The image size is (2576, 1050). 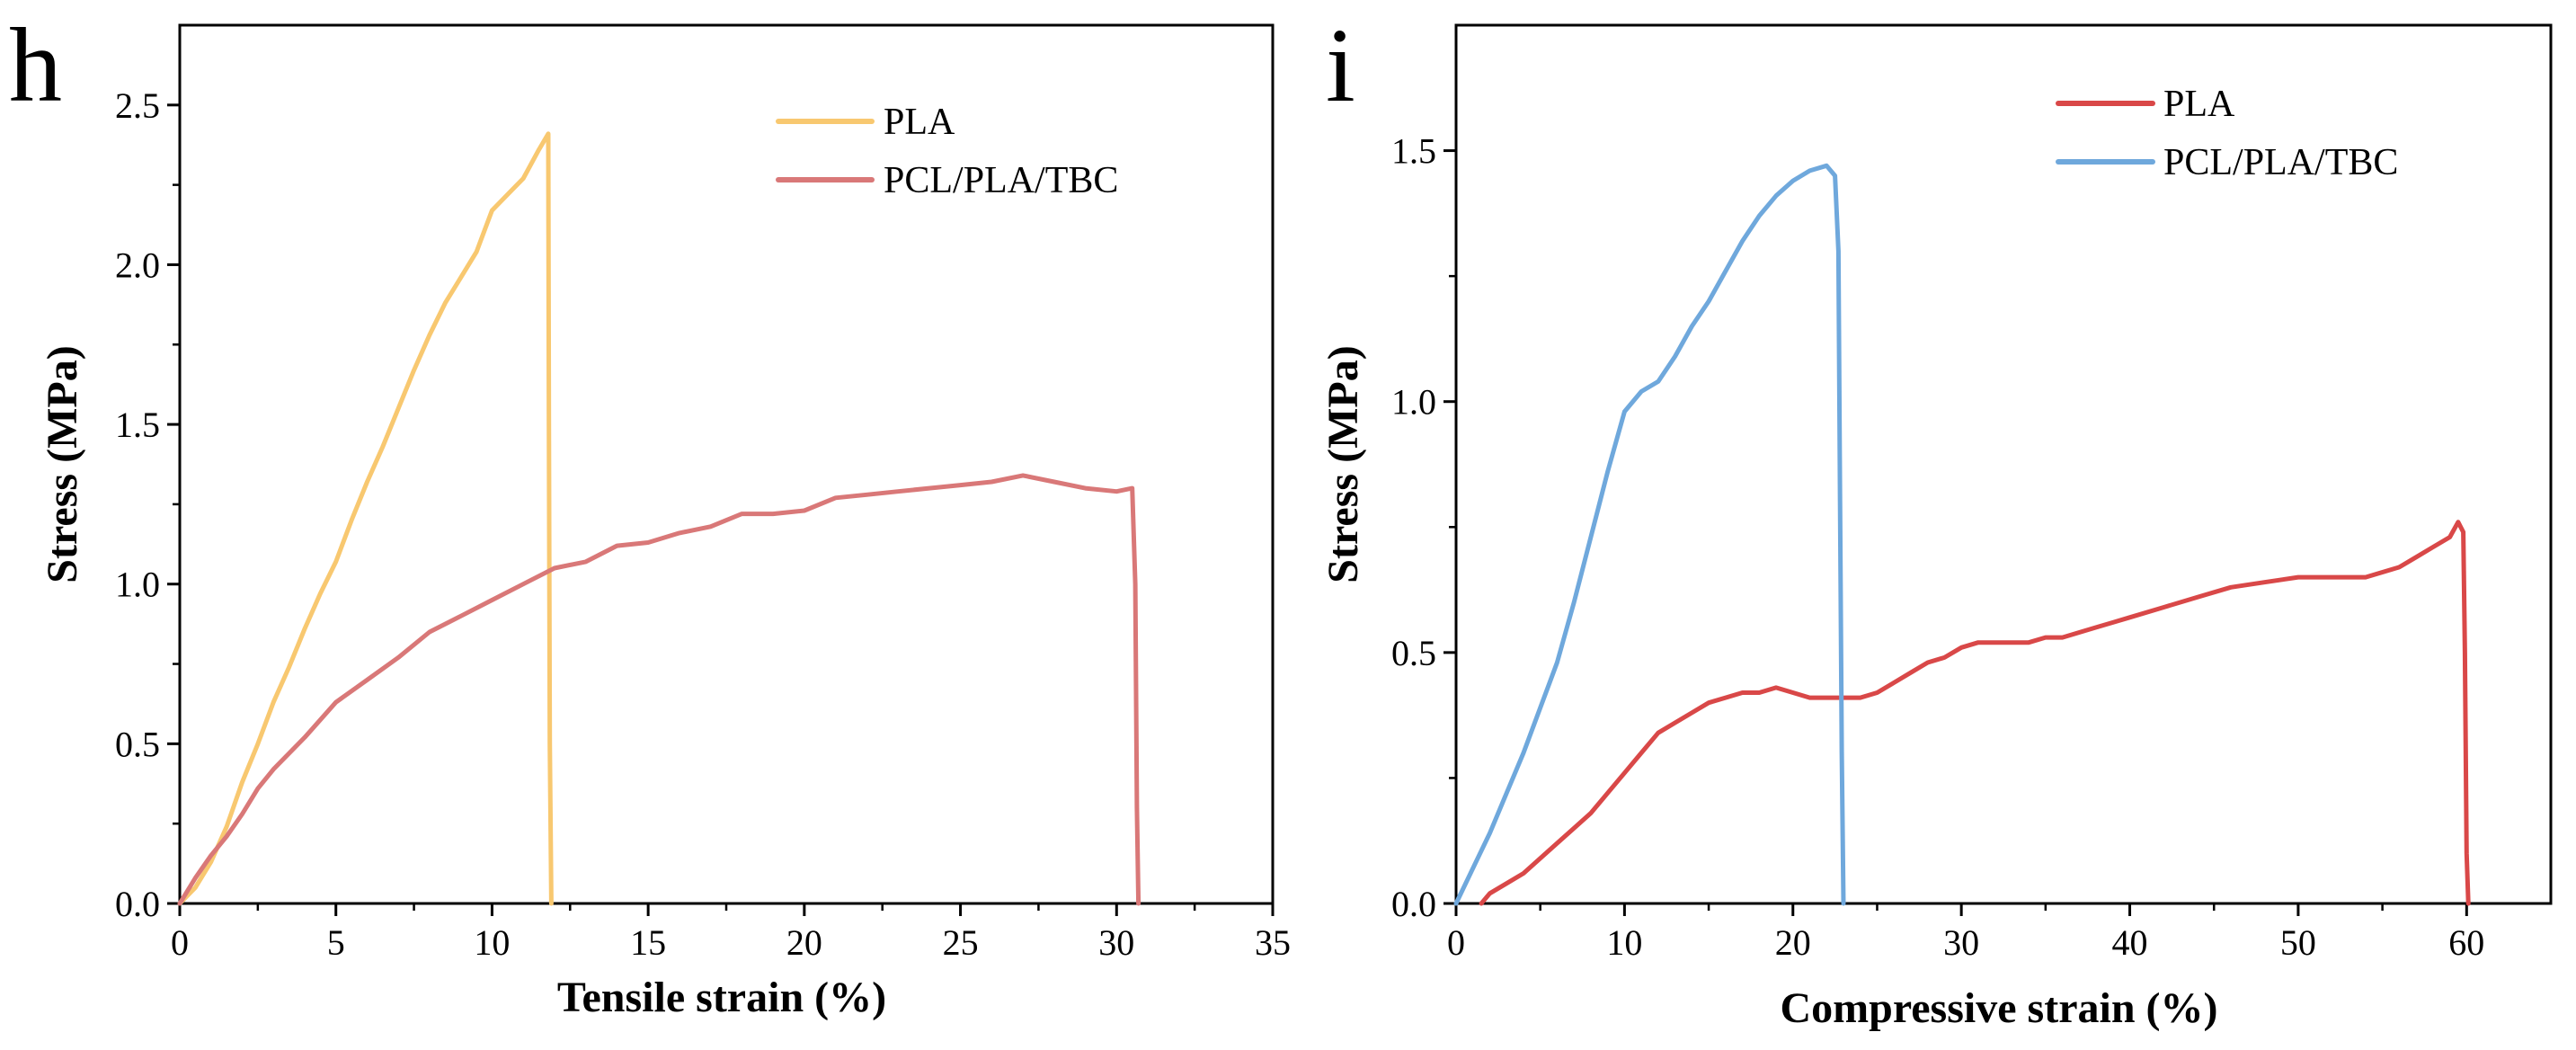 I want to click on x-axis-title: Compressive strain (%), so click(x=1998, y=1008).